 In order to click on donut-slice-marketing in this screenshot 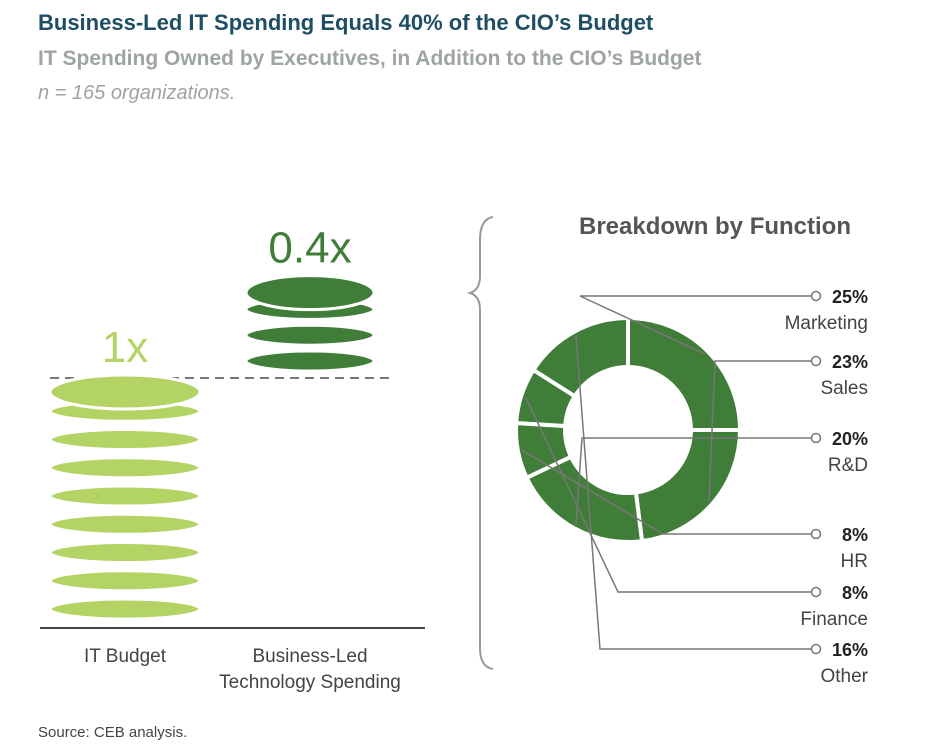, I will do `click(684, 373)`.